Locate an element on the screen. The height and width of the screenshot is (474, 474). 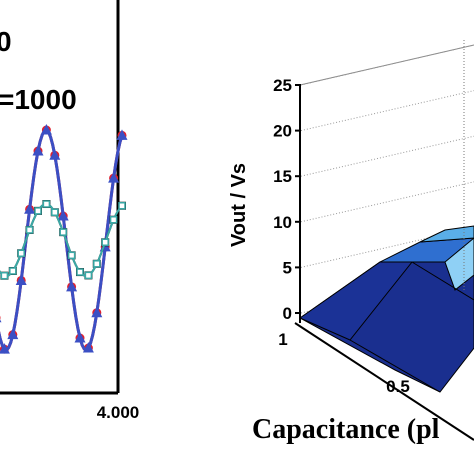
x-tick-label-0.5: 0.5 is located at coordinates (398, 386).